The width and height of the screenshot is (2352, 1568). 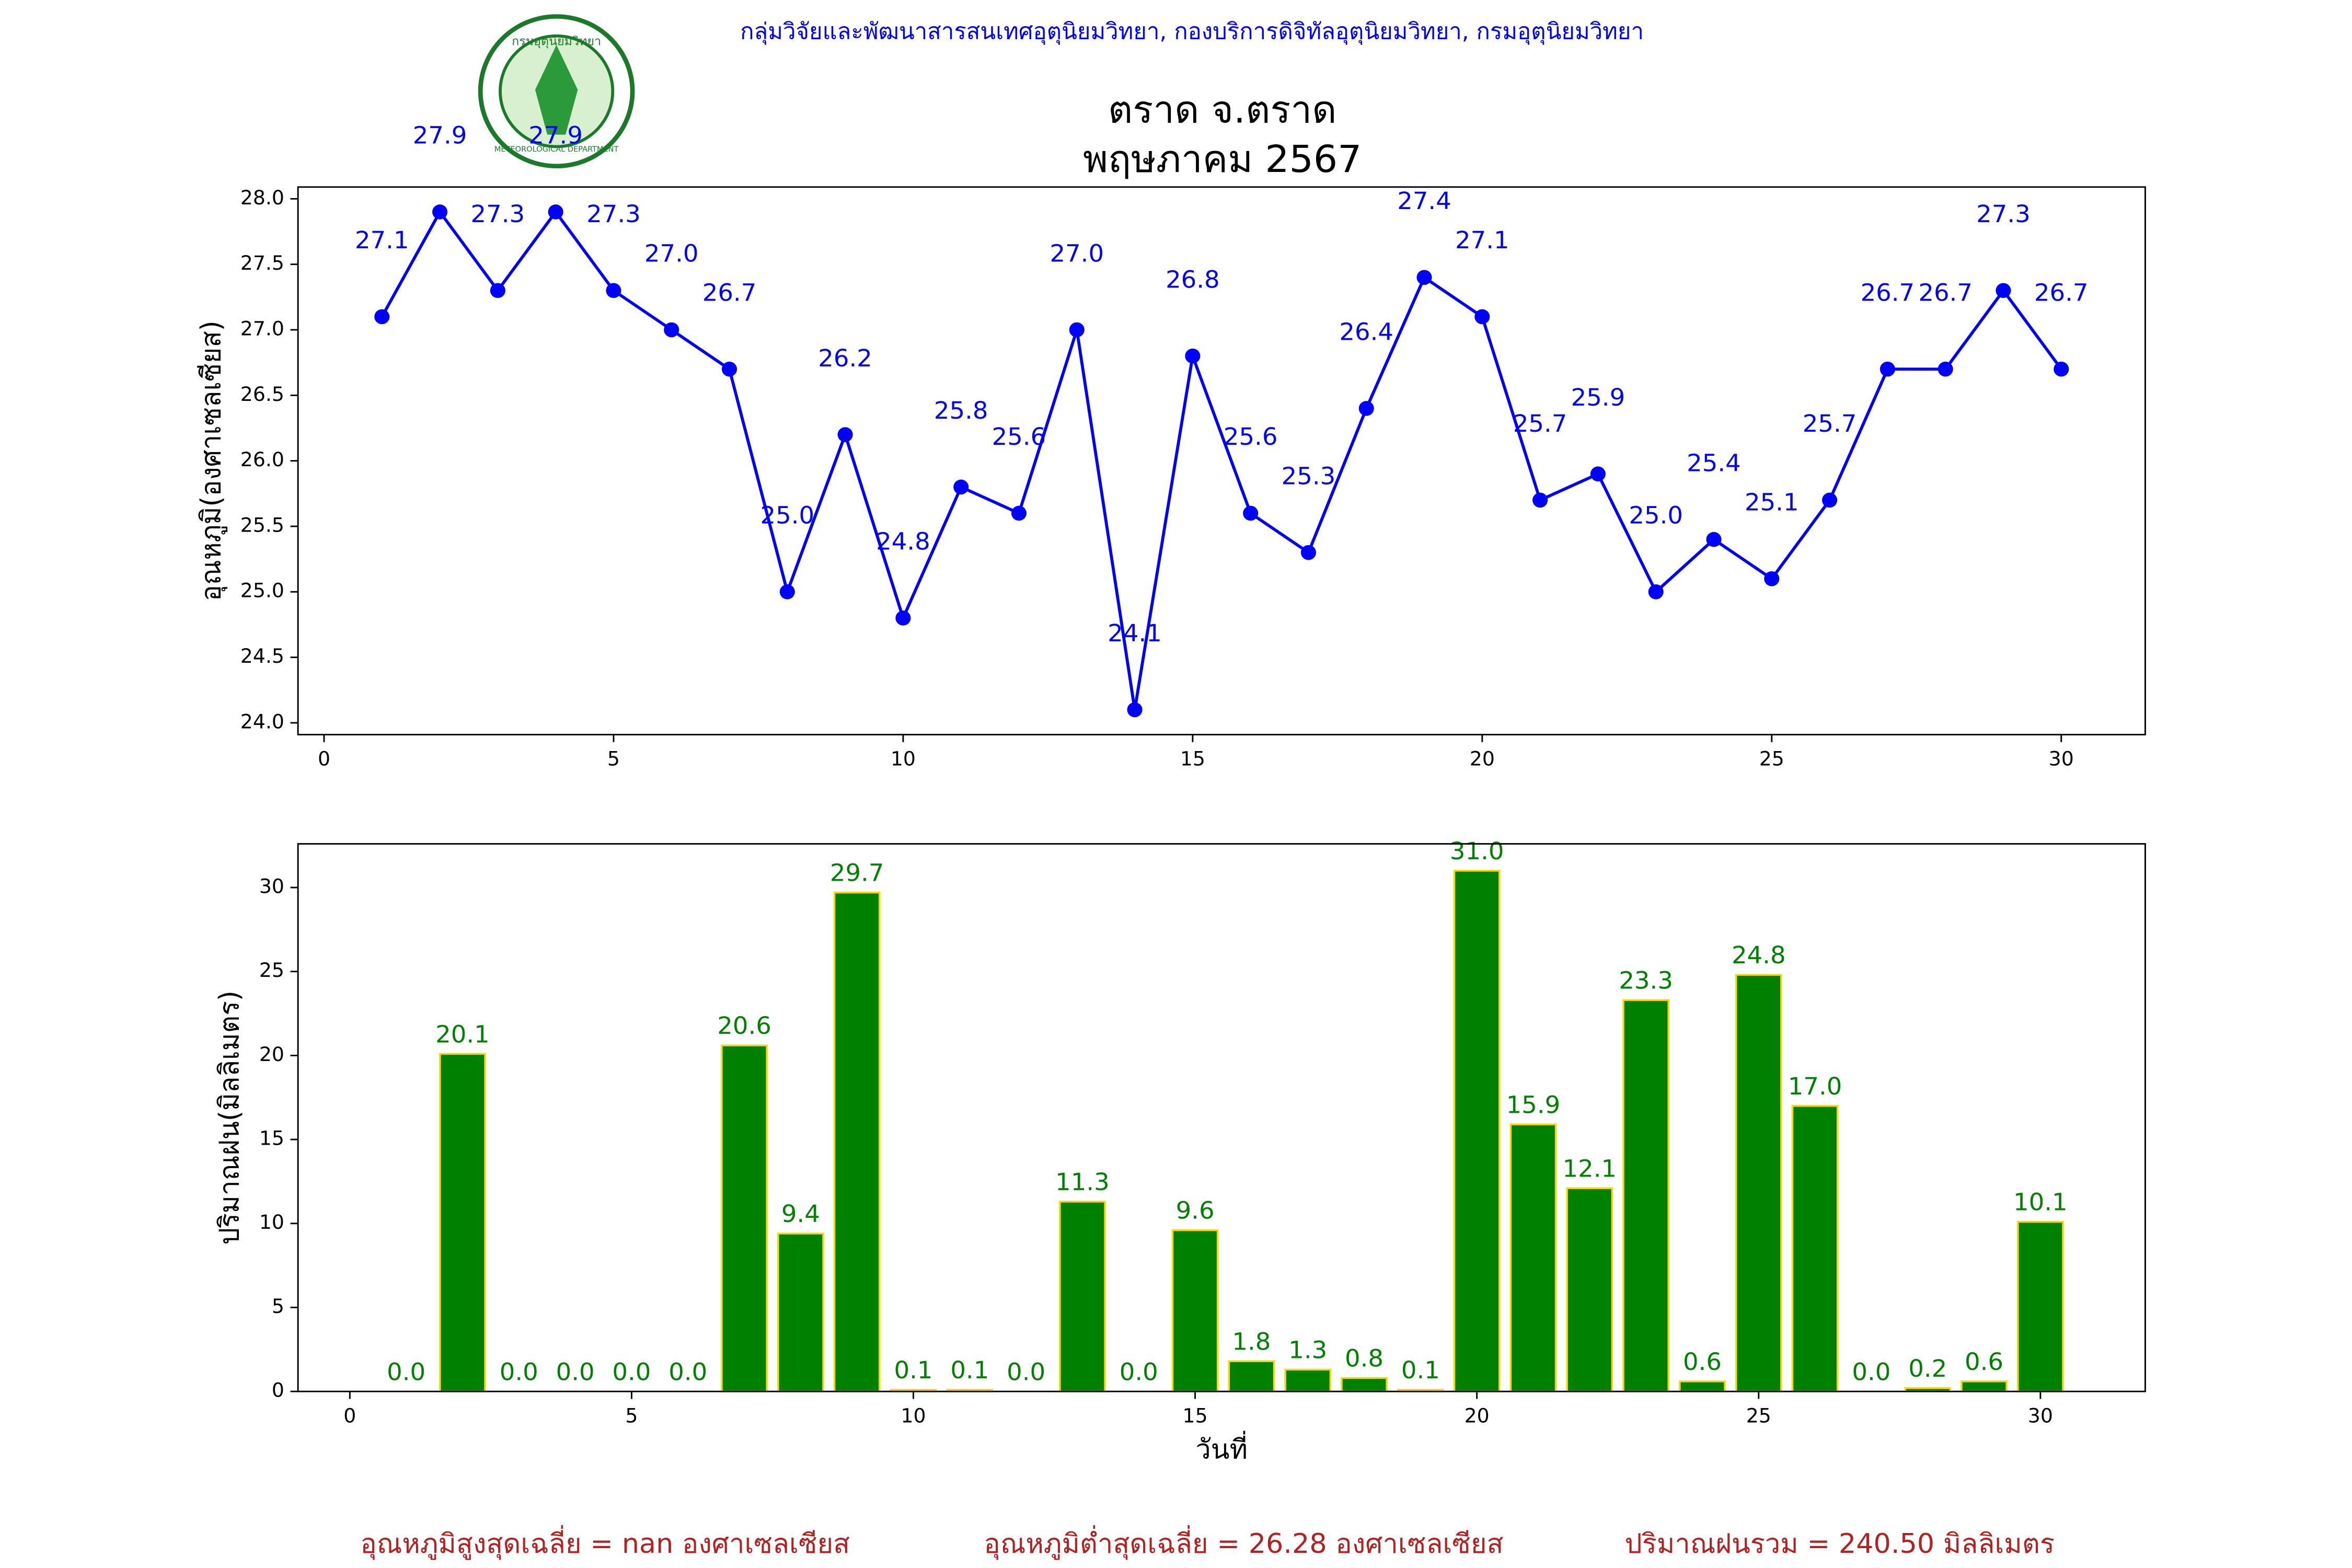 I want to click on y-axis-label: ปริมาณฝน(มิลลิเมตร), so click(x=229, y=1117).